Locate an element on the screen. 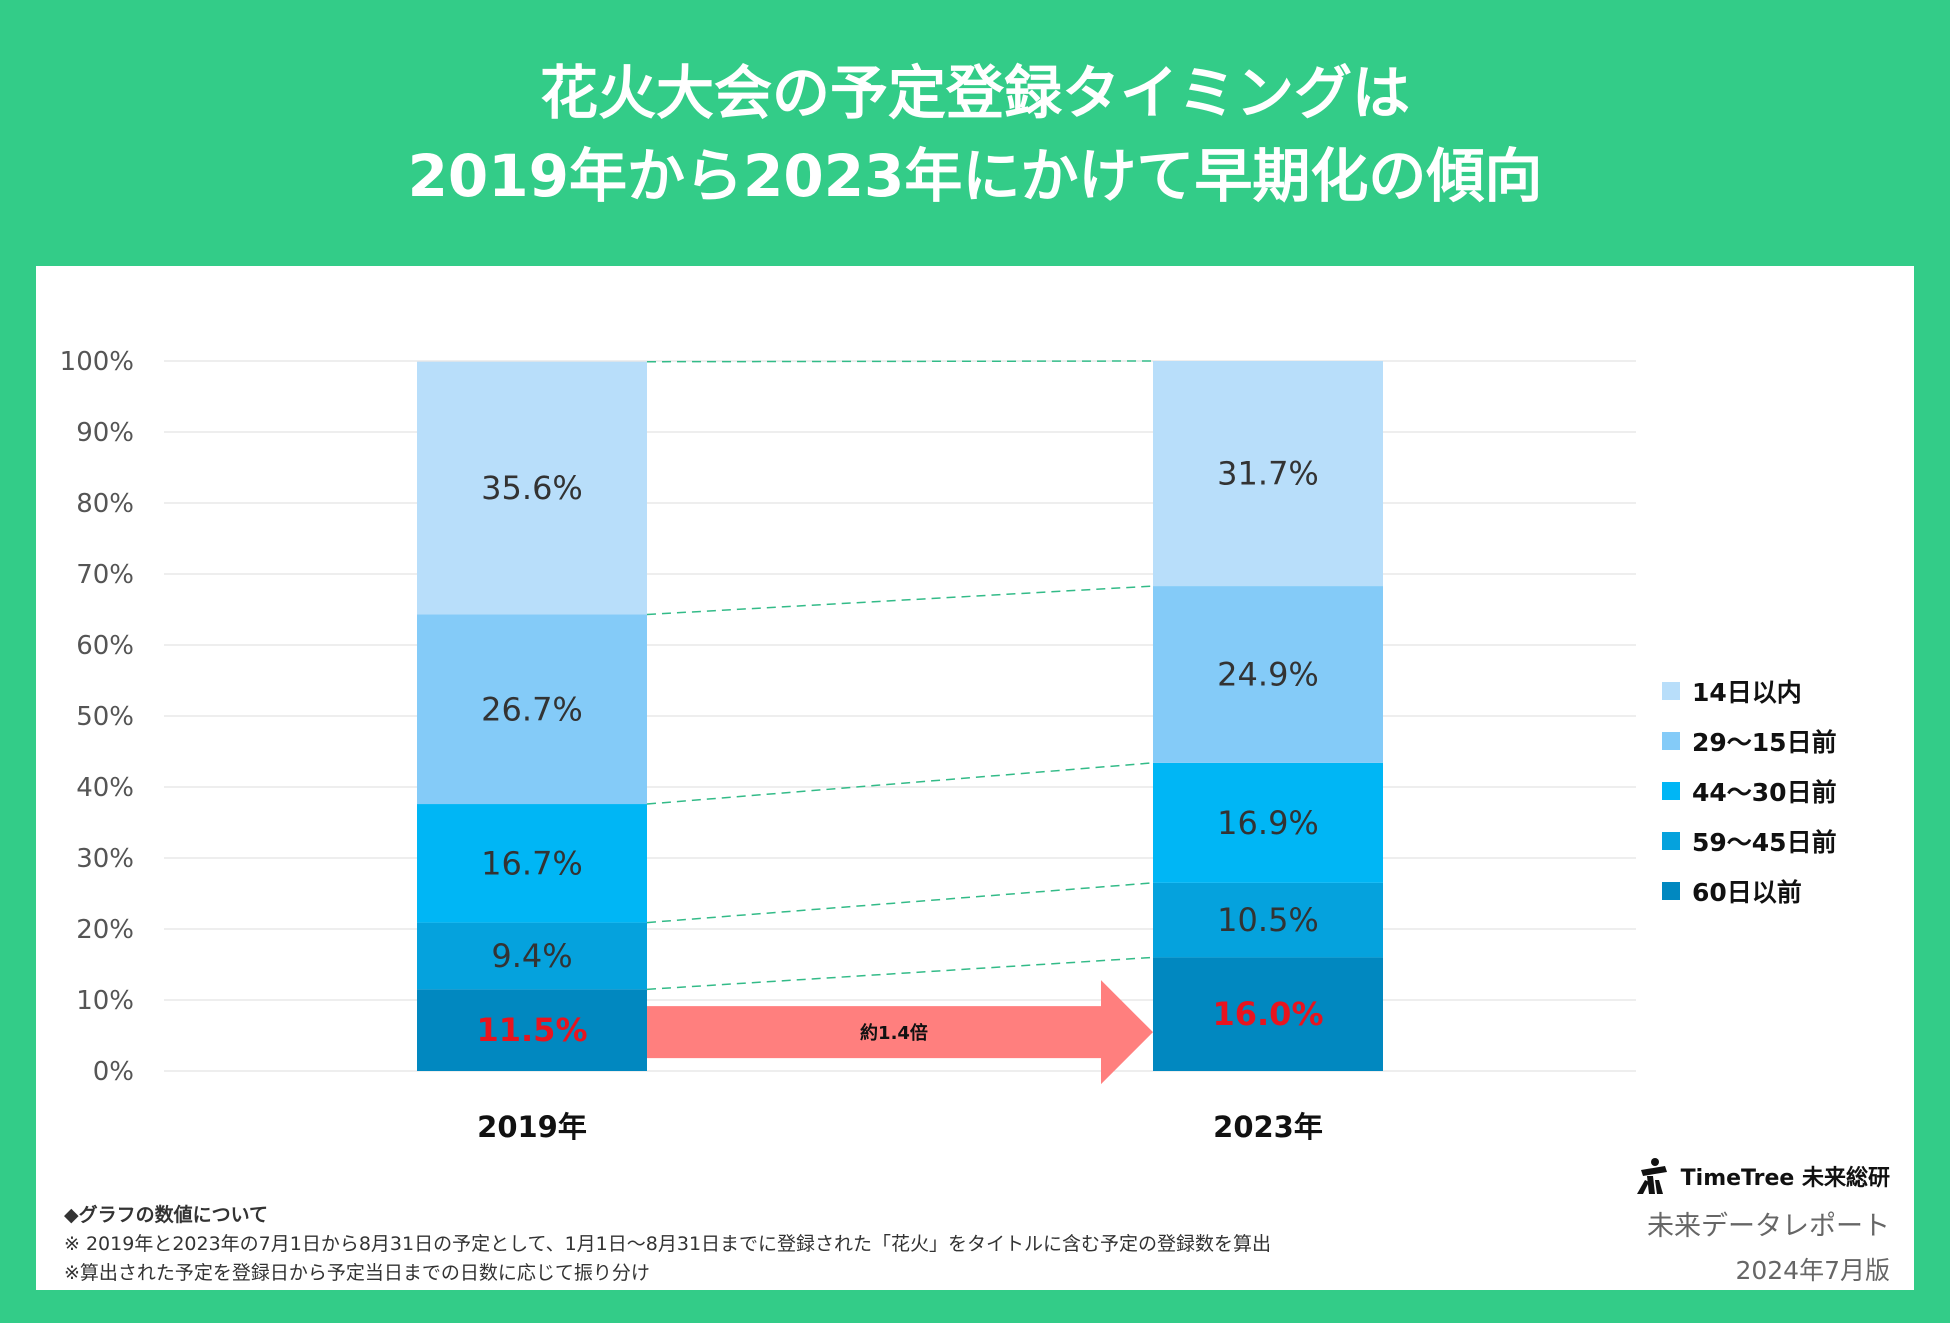 This screenshot has width=1950, height=1323. legend-item: 60日以前 is located at coordinates (1749, 891).